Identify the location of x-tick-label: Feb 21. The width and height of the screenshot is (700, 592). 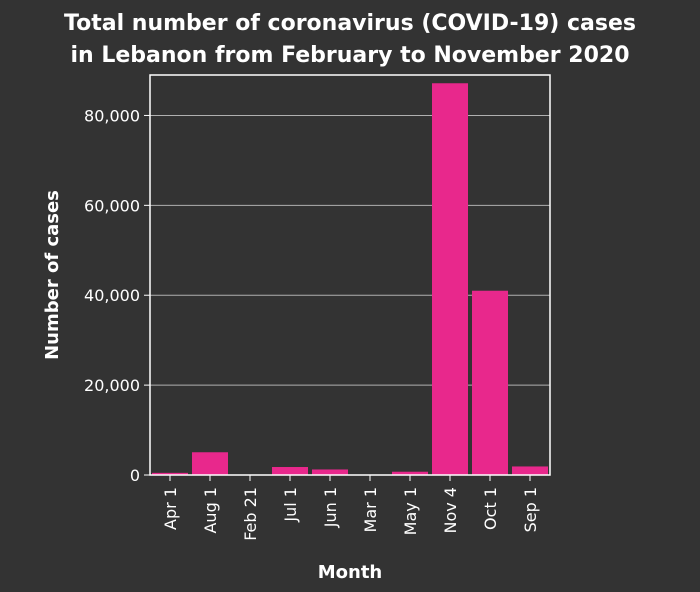
(250, 514).